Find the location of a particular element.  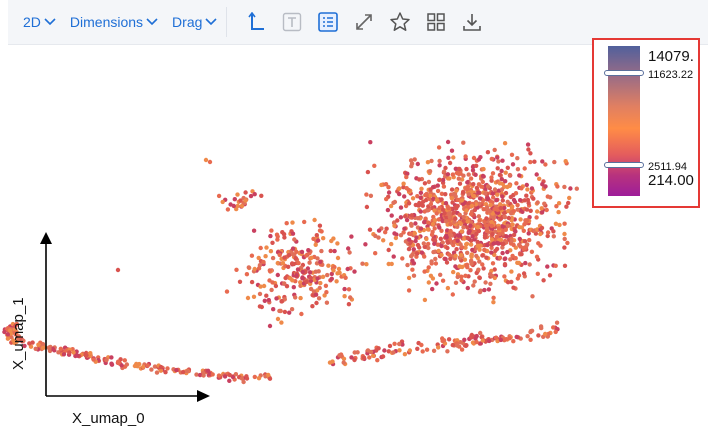

dimensions-dropdown: Dimensions is located at coordinates (114, 22).